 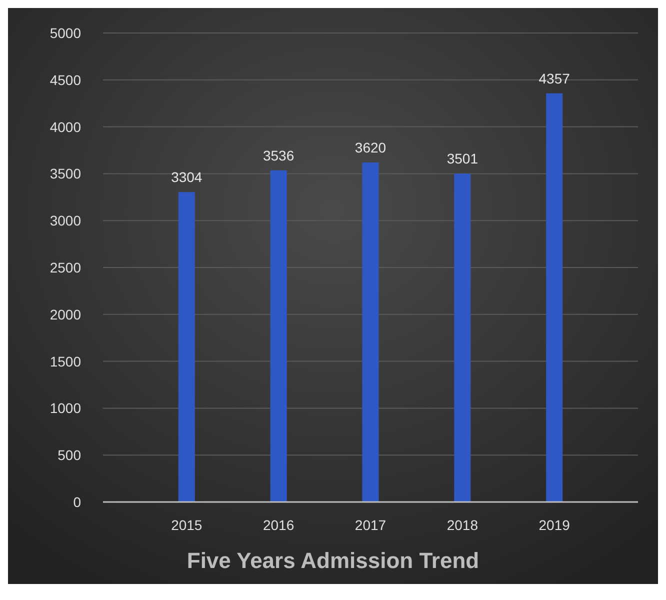 I want to click on y-tick-label: 1000, so click(x=66, y=408).